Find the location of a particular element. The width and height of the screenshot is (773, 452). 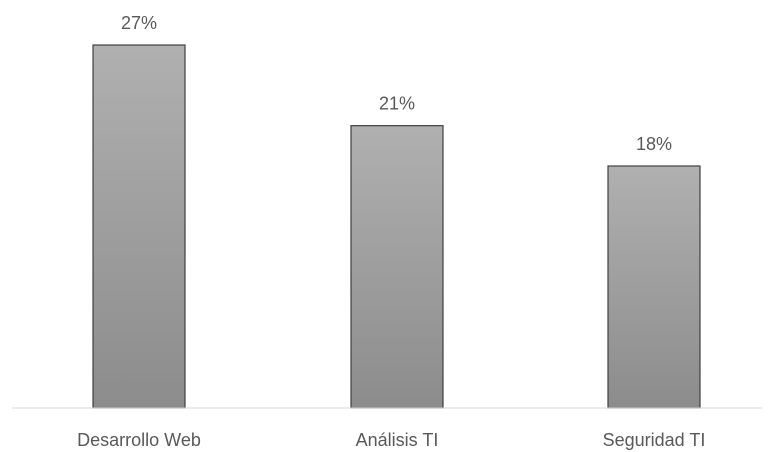

category-label-3: Seguridad TI is located at coordinates (654, 440).